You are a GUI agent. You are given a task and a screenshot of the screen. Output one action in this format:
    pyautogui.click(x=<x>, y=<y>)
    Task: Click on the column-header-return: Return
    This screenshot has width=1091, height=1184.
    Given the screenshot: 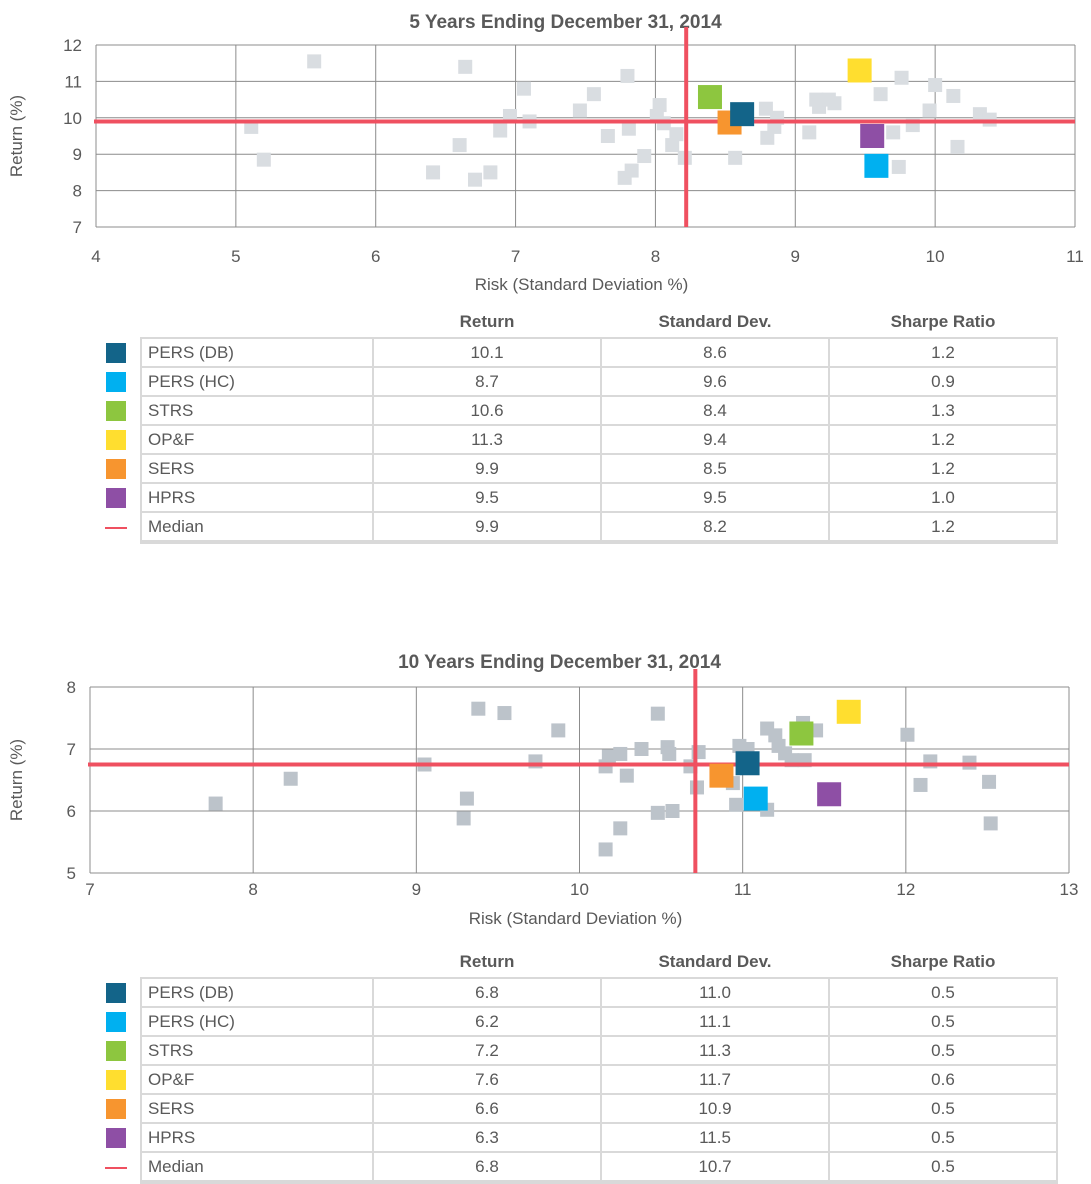 What is the action you would take?
    pyautogui.click(x=487, y=961)
    